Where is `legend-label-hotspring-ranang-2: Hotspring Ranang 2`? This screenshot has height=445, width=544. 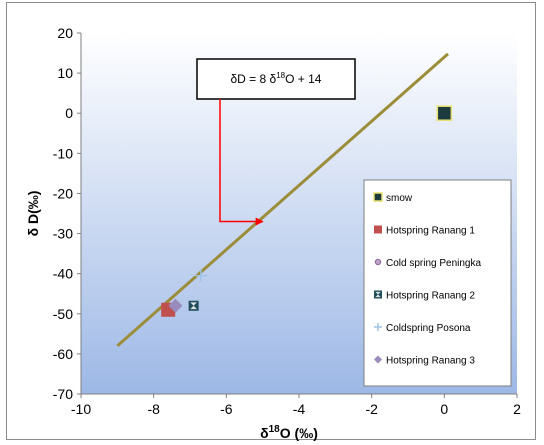 legend-label-hotspring-ranang-2: Hotspring Ranang 2 is located at coordinates (430, 296).